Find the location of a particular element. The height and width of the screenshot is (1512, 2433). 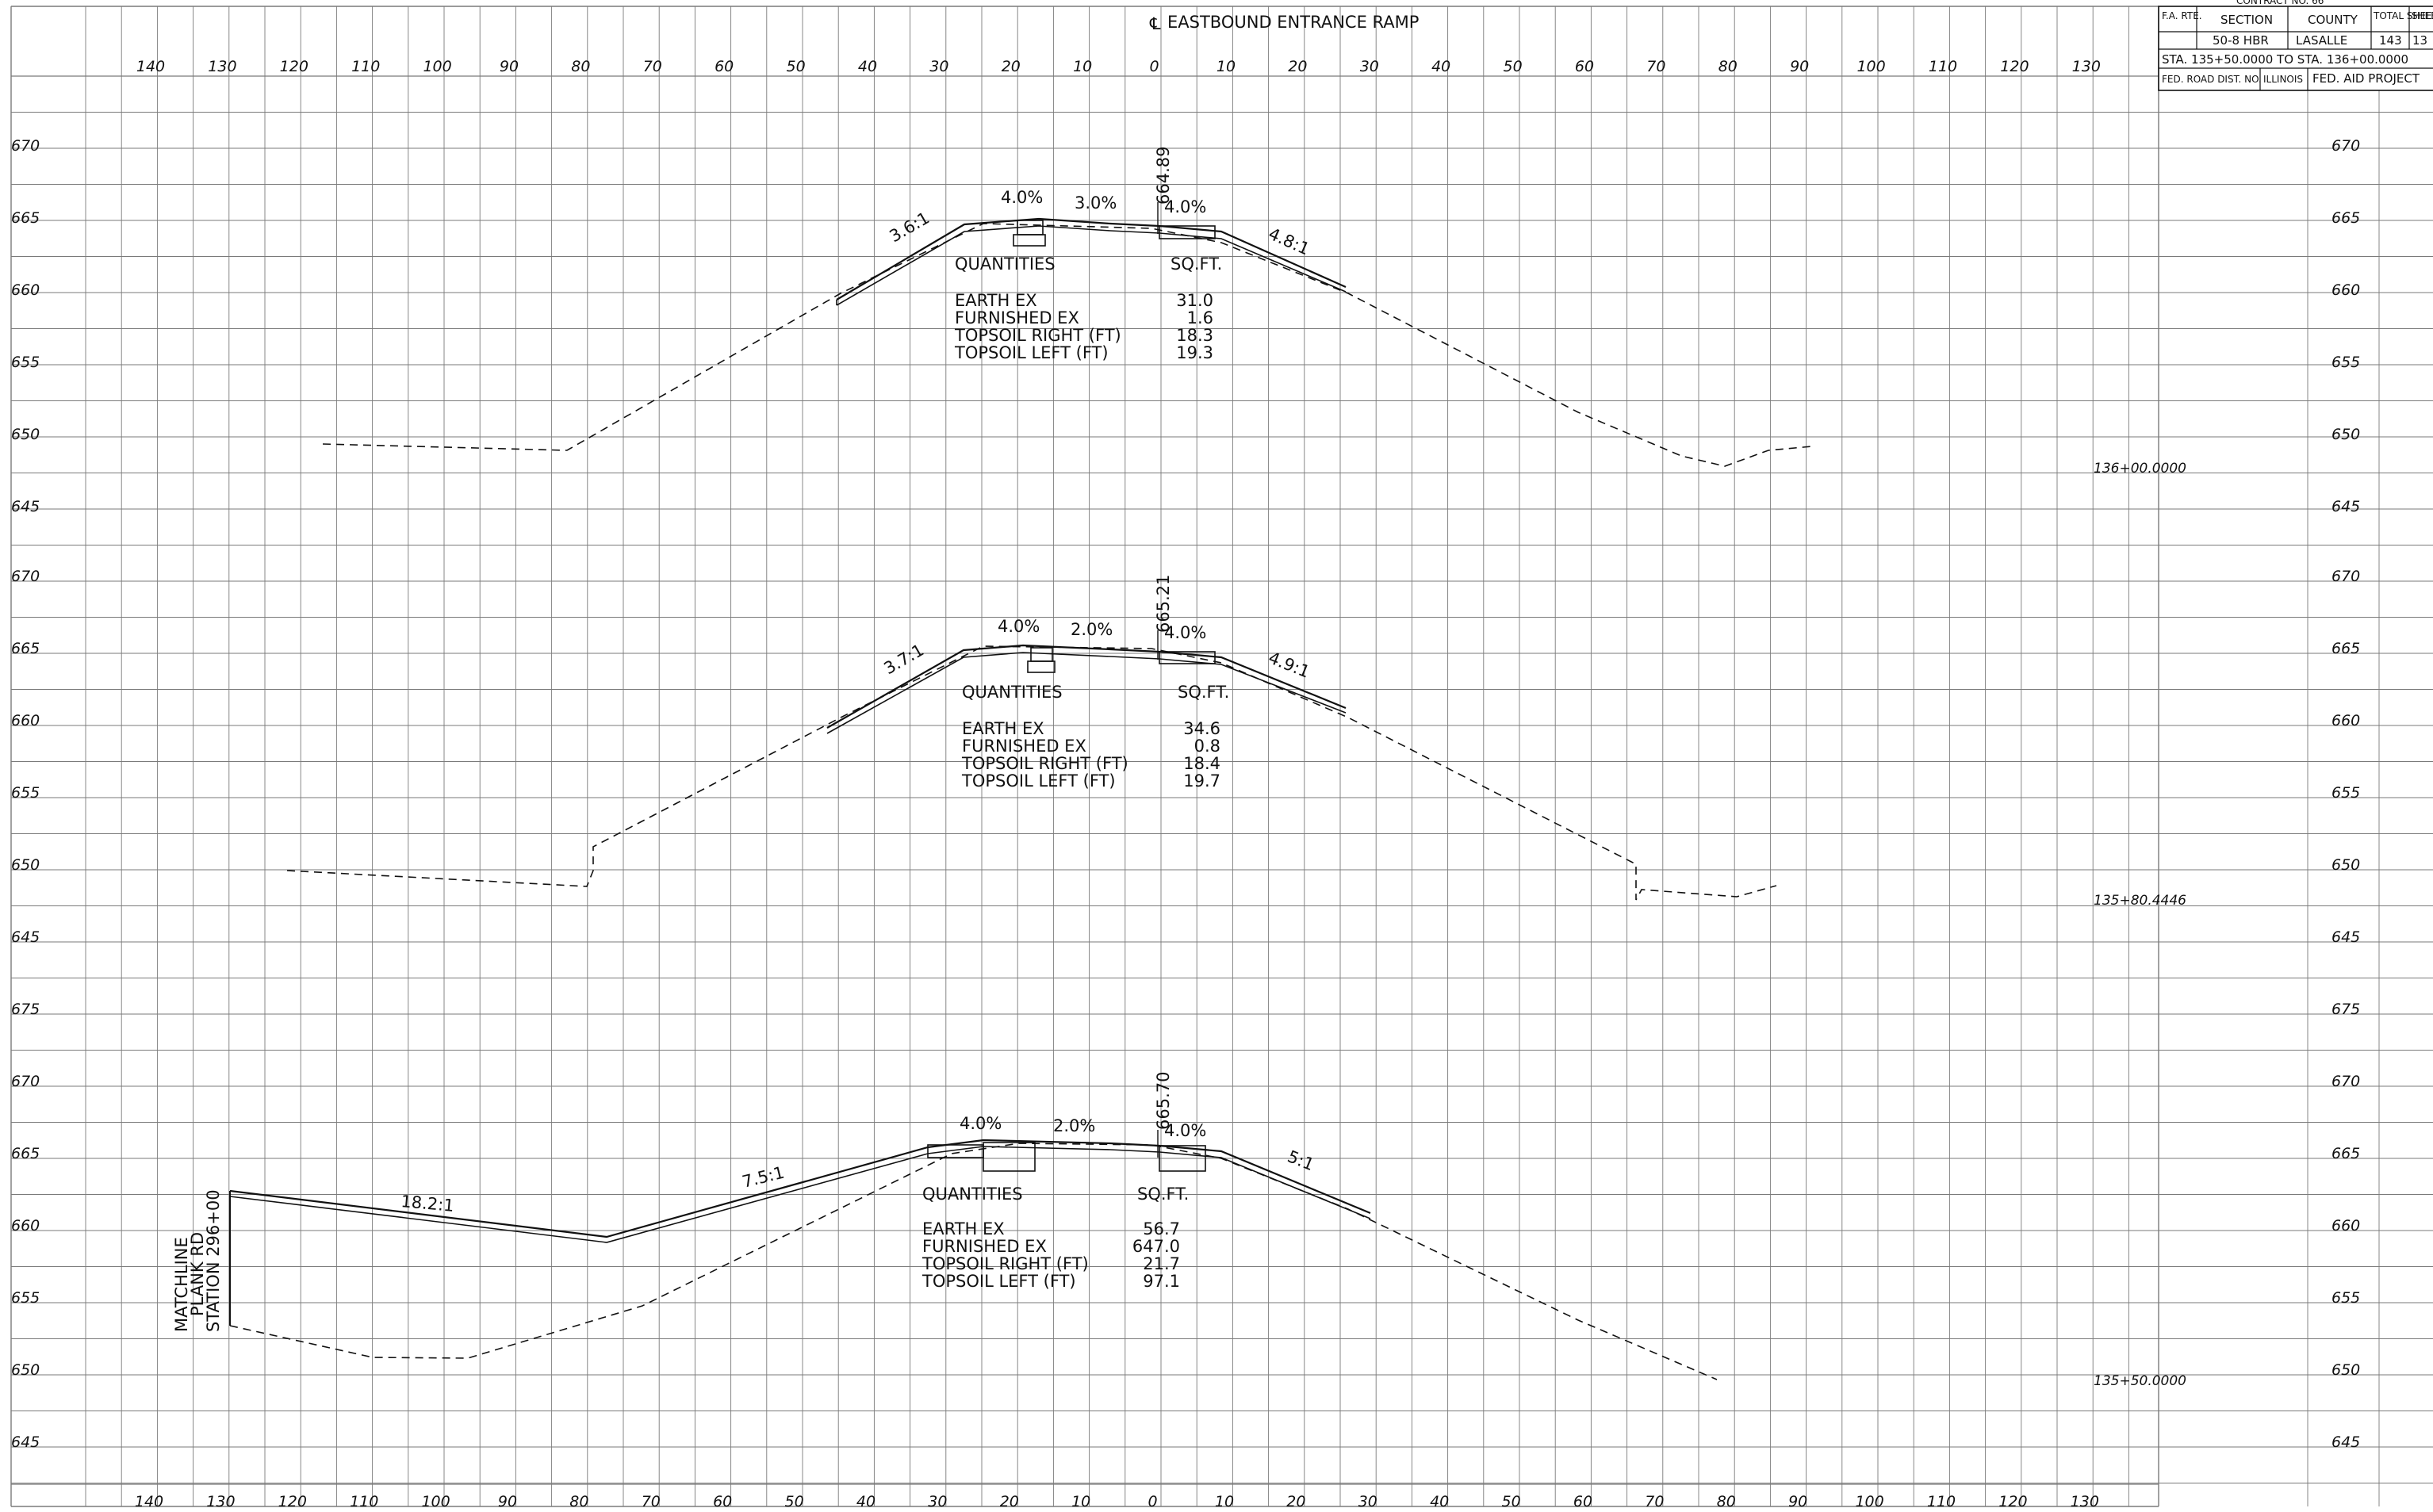

slope-left-side: 3.6:1 is located at coordinates (910, 228).